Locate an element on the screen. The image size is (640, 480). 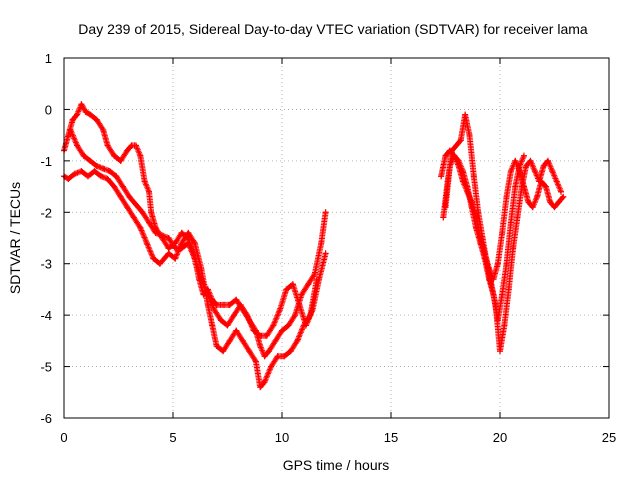
y-tick-label: 1 is located at coordinates (48, 58).